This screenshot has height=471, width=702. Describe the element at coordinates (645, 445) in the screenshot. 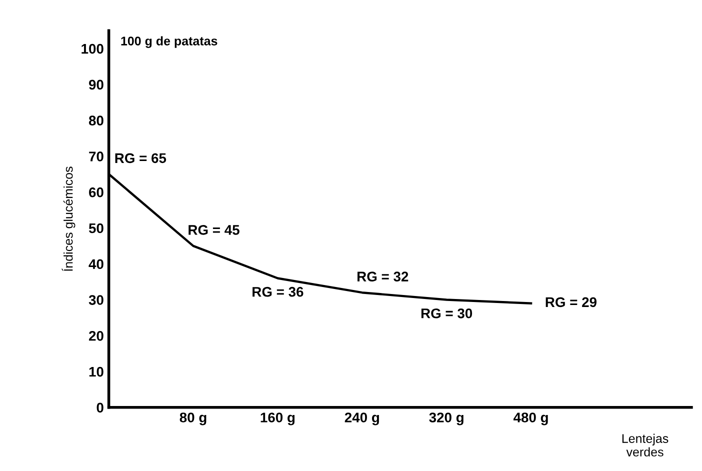

I see `x-axis-title: Lentejas verdes` at that location.